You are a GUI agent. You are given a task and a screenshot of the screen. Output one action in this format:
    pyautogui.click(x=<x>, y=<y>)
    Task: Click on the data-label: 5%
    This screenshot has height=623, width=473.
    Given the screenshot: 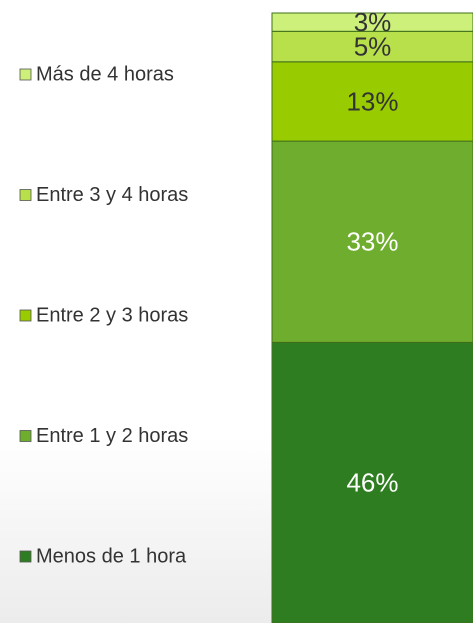 What is the action you would take?
    pyautogui.click(x=373, y=46)
    